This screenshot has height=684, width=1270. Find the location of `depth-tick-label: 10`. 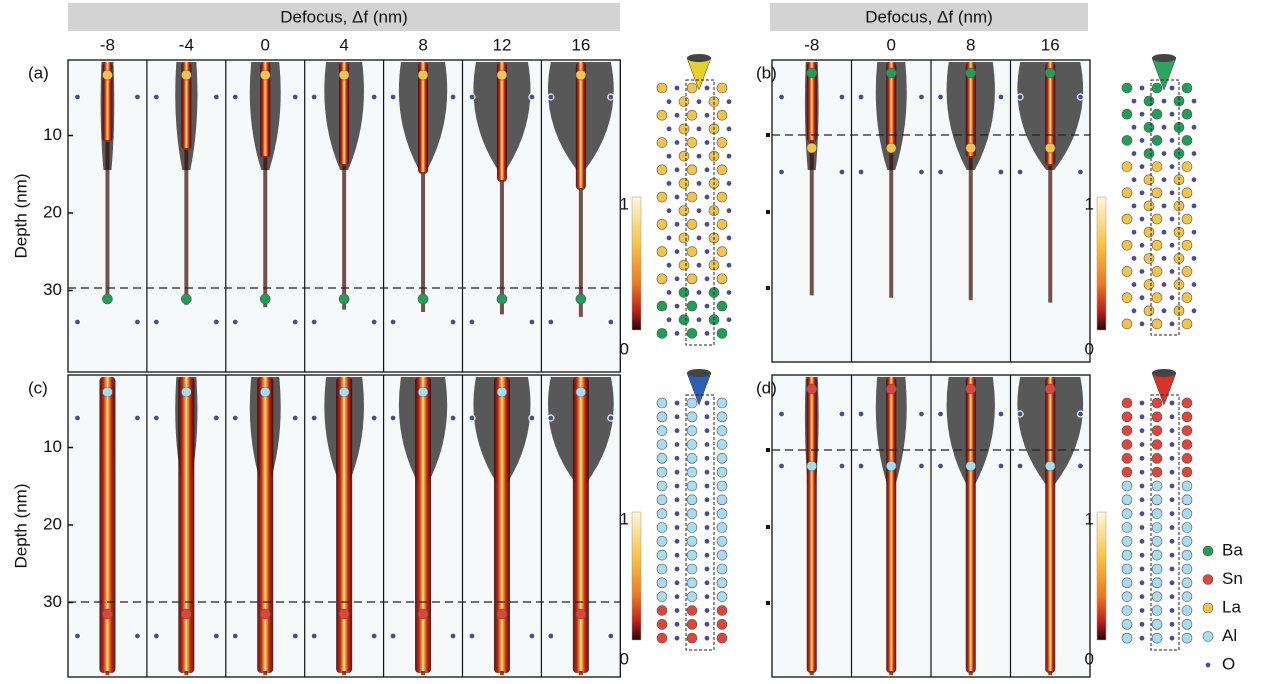

depth-tick-label: 10 is located at coordinates (52, 134).